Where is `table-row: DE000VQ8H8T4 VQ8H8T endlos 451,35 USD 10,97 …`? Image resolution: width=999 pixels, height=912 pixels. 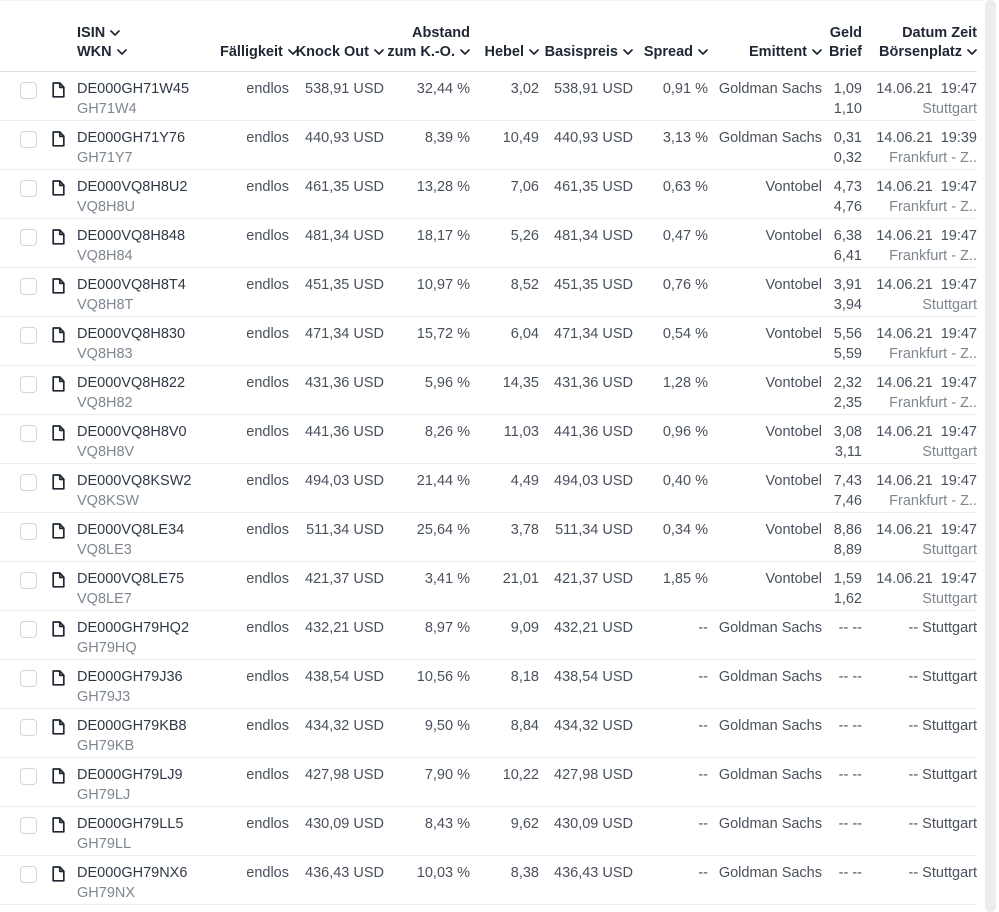
table-row: DE000VQ8H8T4 VQ8H8T endlos 451,35 USD 10,97 … is located at coordinates (488, 292).